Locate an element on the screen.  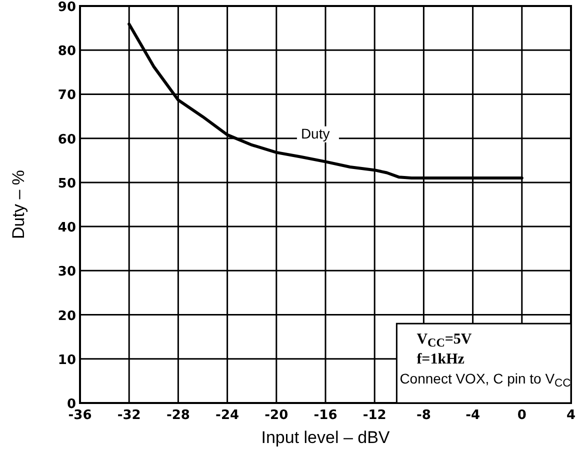
x-tick-label: -24 is located at coordinates (228, 415).